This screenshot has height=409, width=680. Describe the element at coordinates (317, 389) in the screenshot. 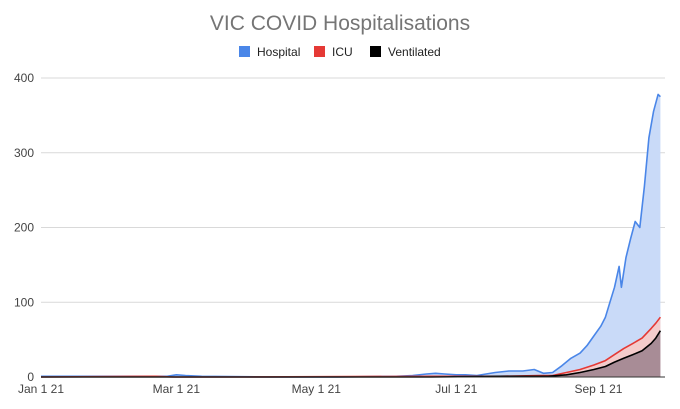

I see `x-tick-label: May 1 21` at that location.